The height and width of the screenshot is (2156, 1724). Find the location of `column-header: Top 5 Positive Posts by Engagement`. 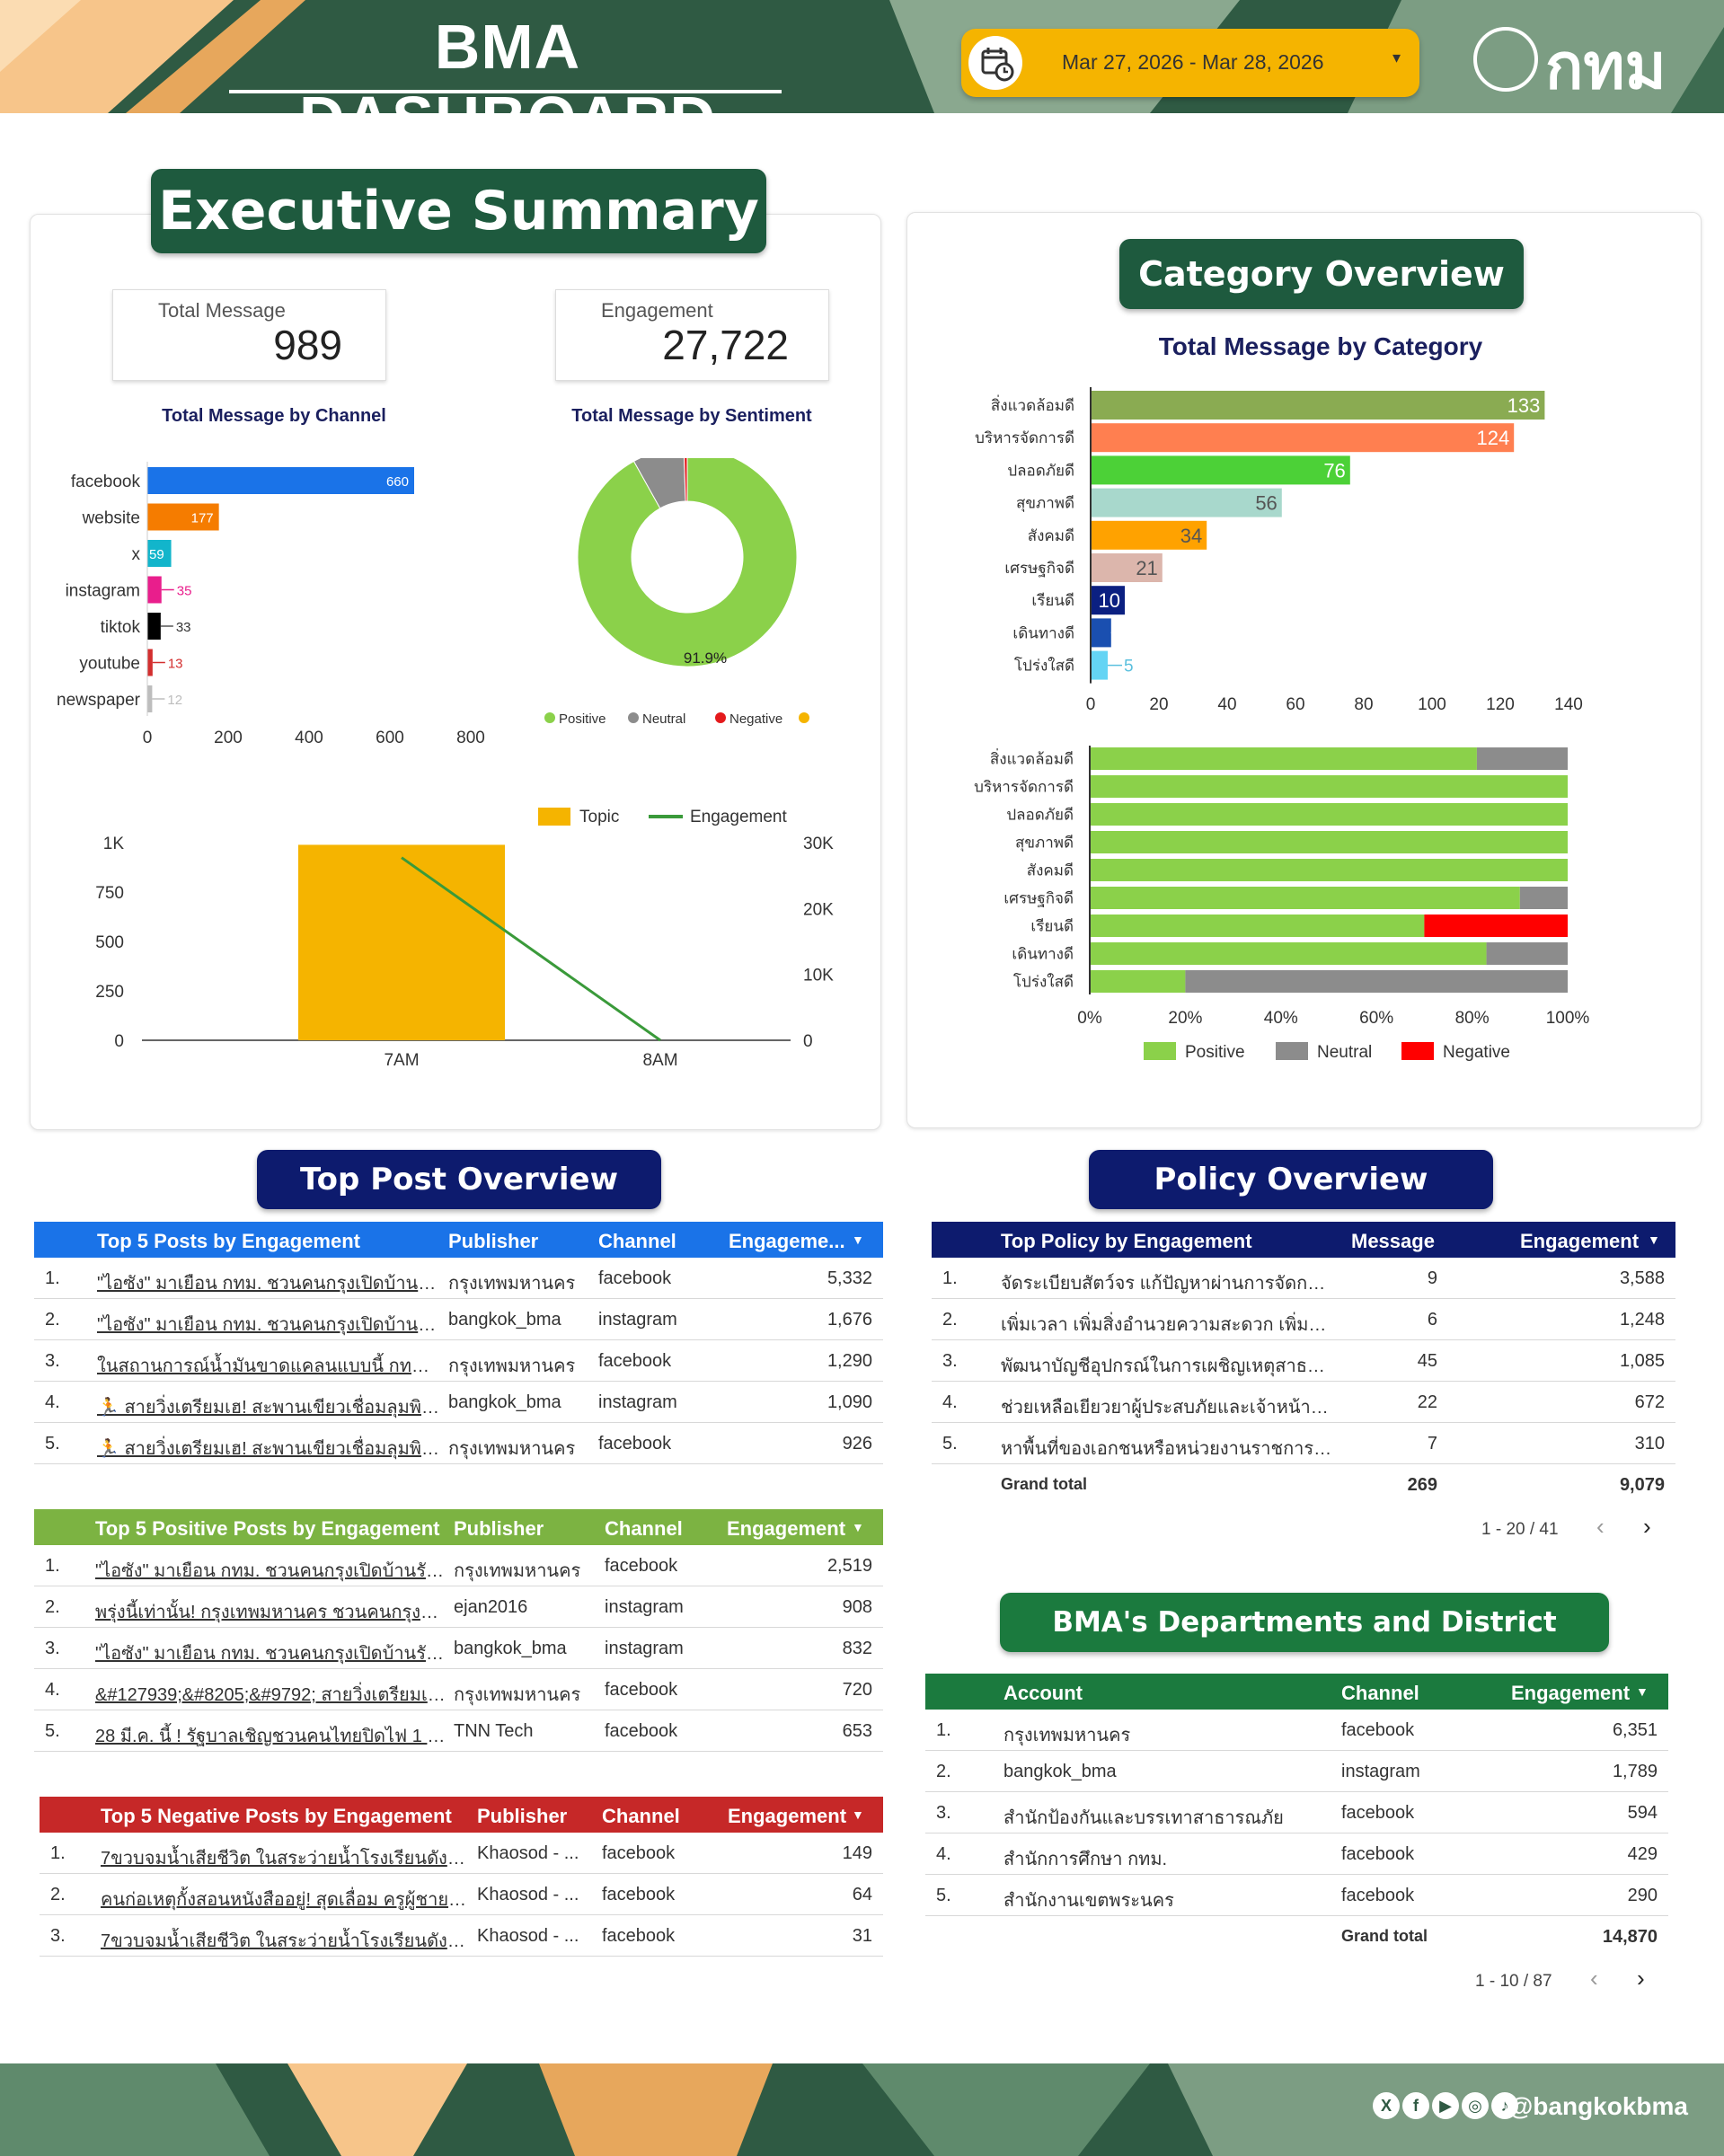

column-header: Top 5 Positive Posts by Engagement is located at coordinates (267, 1529).